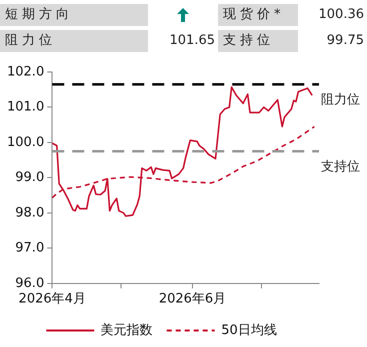 This screenshot has height=347, width=367. What do you see at coordinates (249, 330) in the screenshot?
I see `legend-label: 50日均线` at bounding box center [249, 330].